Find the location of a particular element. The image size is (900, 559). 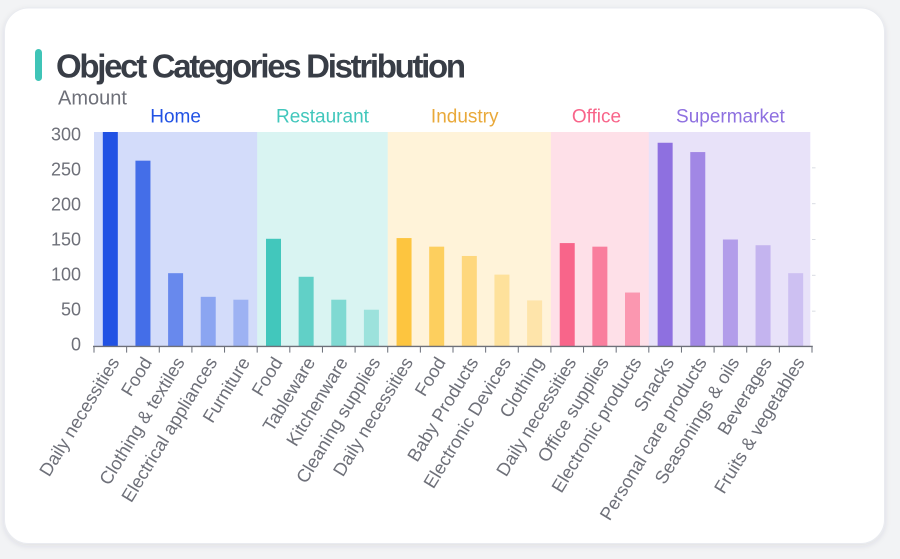

svg-text: 50 is located at coordinates (71, 309).